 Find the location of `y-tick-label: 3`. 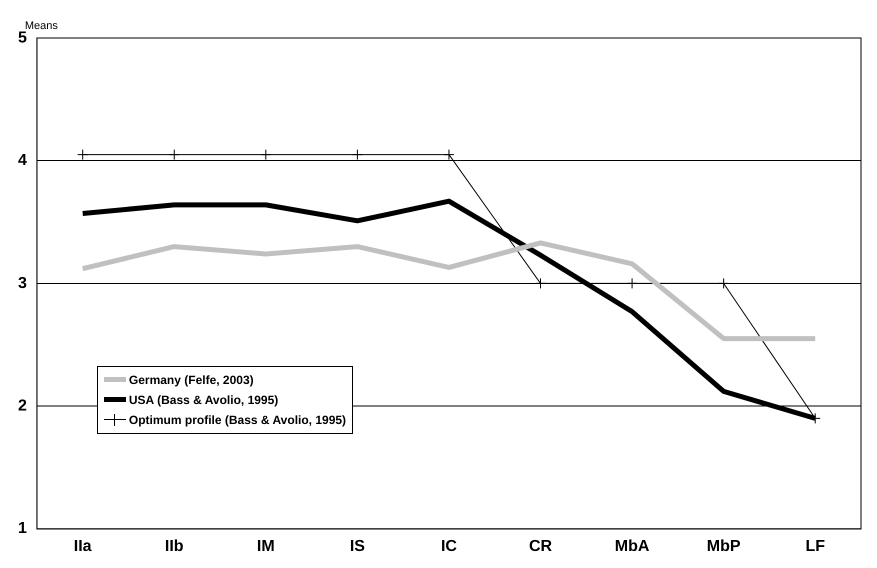

y-tick-label: 3 is located at coordinates (22, 283).